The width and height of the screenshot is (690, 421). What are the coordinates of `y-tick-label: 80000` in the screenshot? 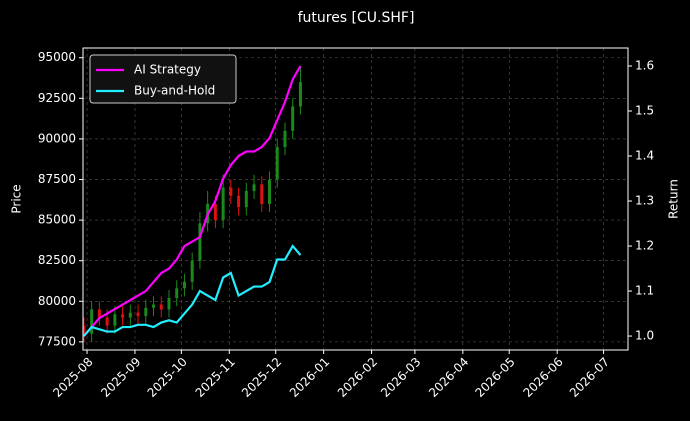 It's located at (57, 301).